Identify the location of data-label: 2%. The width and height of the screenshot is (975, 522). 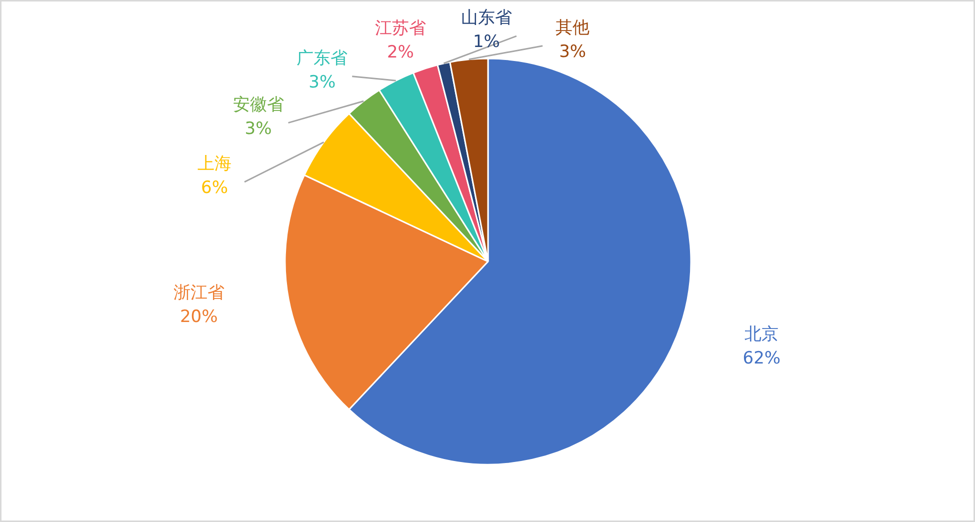
(400, 52).